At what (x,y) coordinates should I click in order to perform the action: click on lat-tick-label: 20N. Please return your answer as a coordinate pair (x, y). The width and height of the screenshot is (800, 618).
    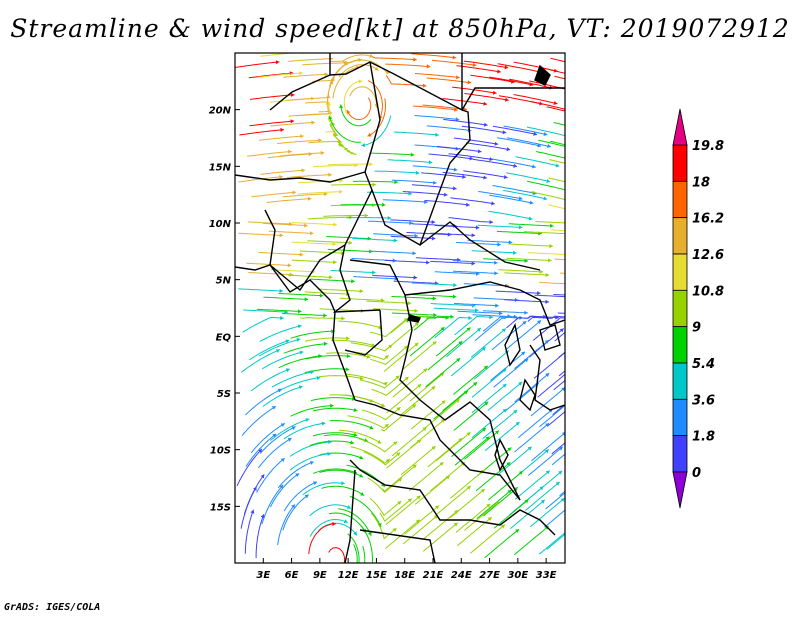
    Looking at the image, I should click on (220, 111).